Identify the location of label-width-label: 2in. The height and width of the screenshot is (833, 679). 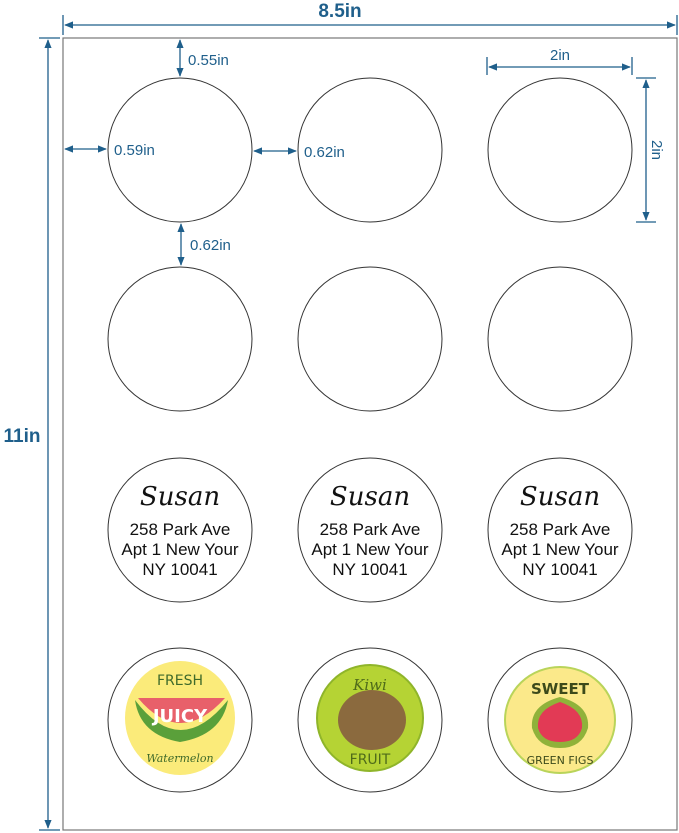
(560, 55).